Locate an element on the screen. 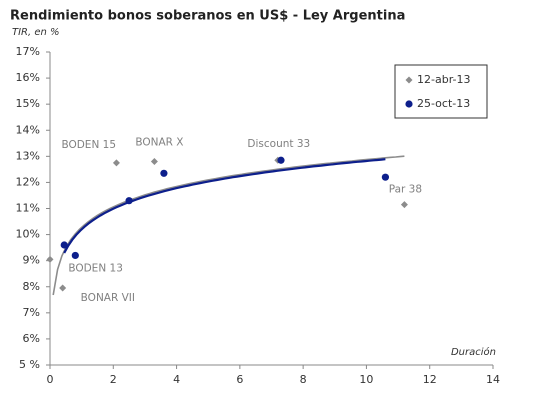 The height and width of the screenshot is (402, 533). y-tick-label: 6% is located at coordinates (31, 338).